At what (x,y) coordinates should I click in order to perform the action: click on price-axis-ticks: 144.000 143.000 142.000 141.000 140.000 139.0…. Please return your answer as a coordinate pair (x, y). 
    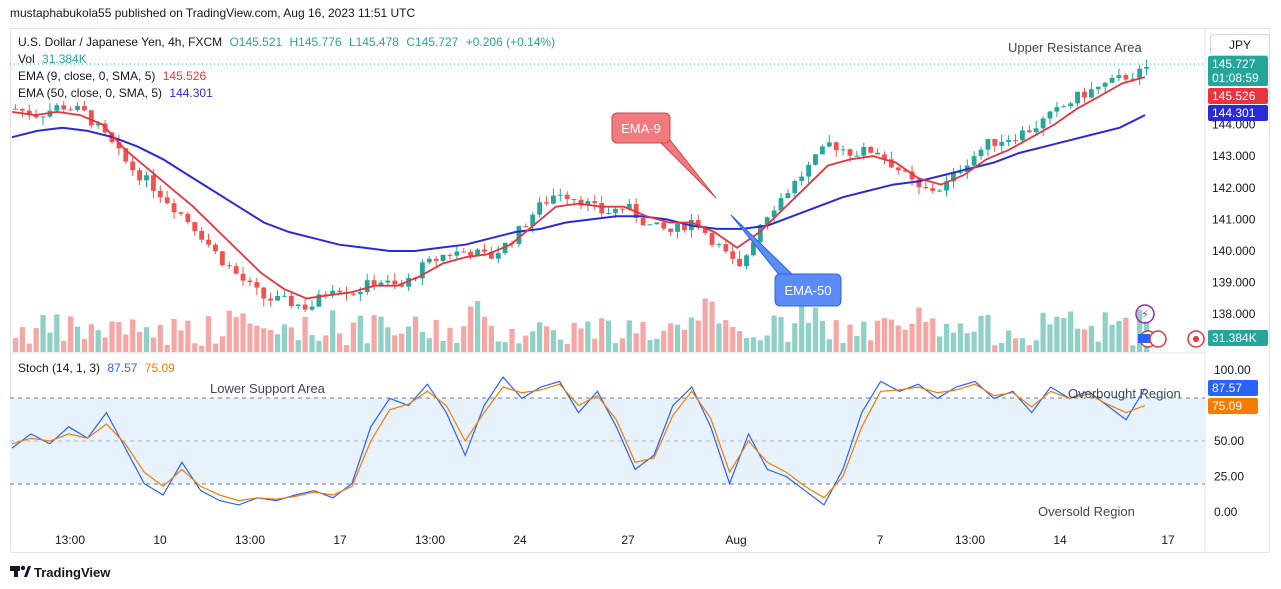
    Looking at the image, I should click on (1234, 220).